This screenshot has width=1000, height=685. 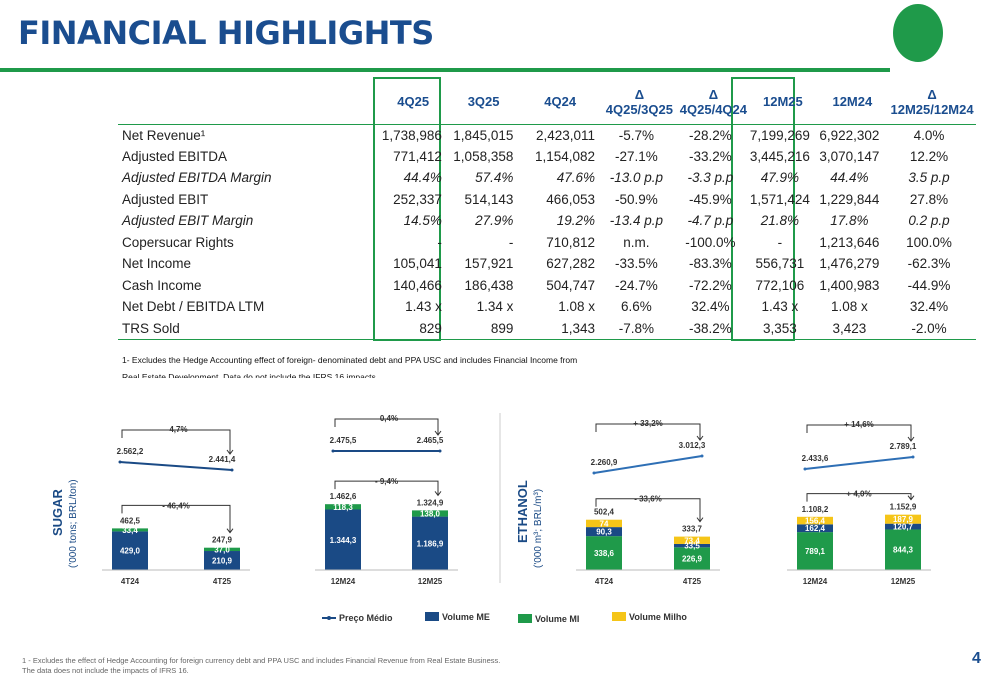 I want to click on volume-change-label: - 46,4%, so click(x=176, y=505).